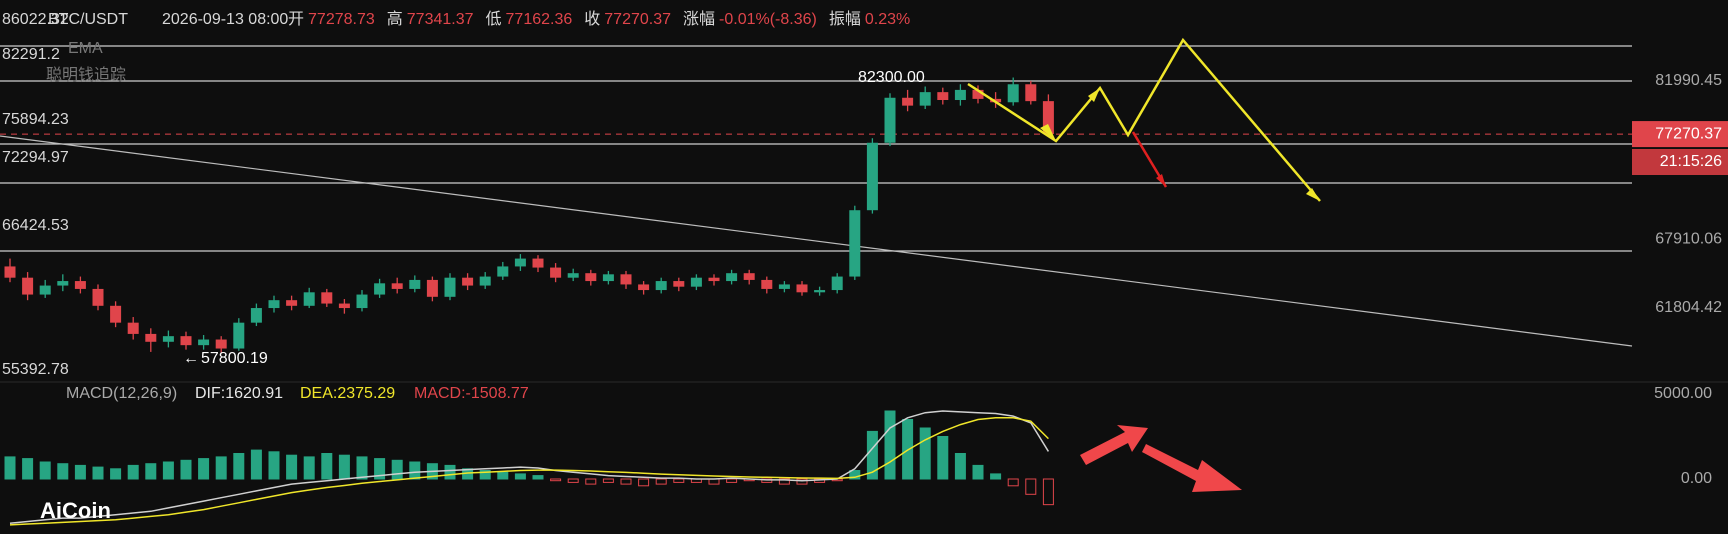 This screenshot has width=1728, height=534. Describe the element at coordinates (1688, 133) in the screenshot. I see `current-price: 77270.37` at that location.